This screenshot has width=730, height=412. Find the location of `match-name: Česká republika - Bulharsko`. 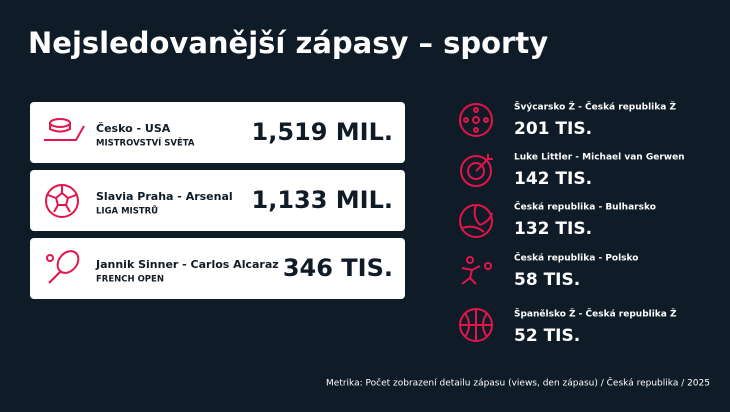

match-name: Česká republika - Bulharsko is located at coordinates (585, 207).